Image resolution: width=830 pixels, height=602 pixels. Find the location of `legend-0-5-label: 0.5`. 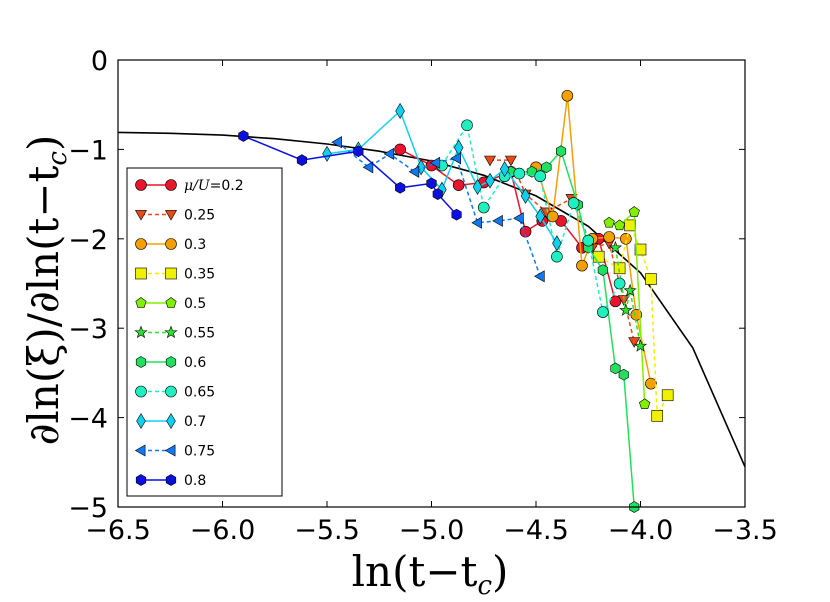

legend-0-5-label: 0.5 is located at coordinates (195, 304).